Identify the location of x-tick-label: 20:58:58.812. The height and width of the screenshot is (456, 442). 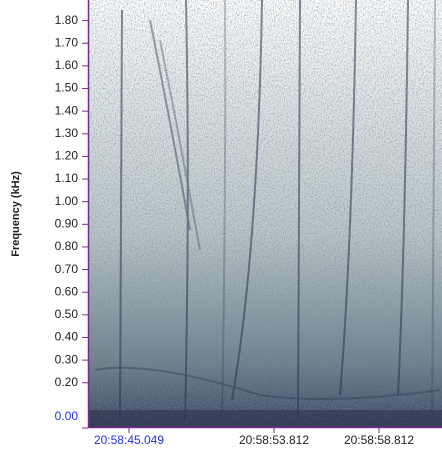
(379, 440).